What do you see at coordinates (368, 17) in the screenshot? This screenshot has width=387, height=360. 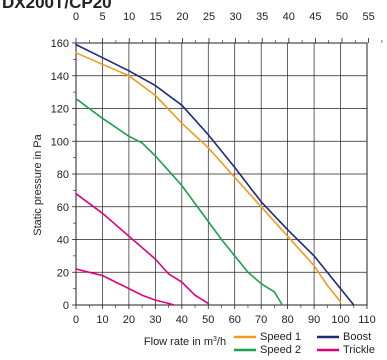 I see `top-tick-label: 55` at bounding box center [368, 17].